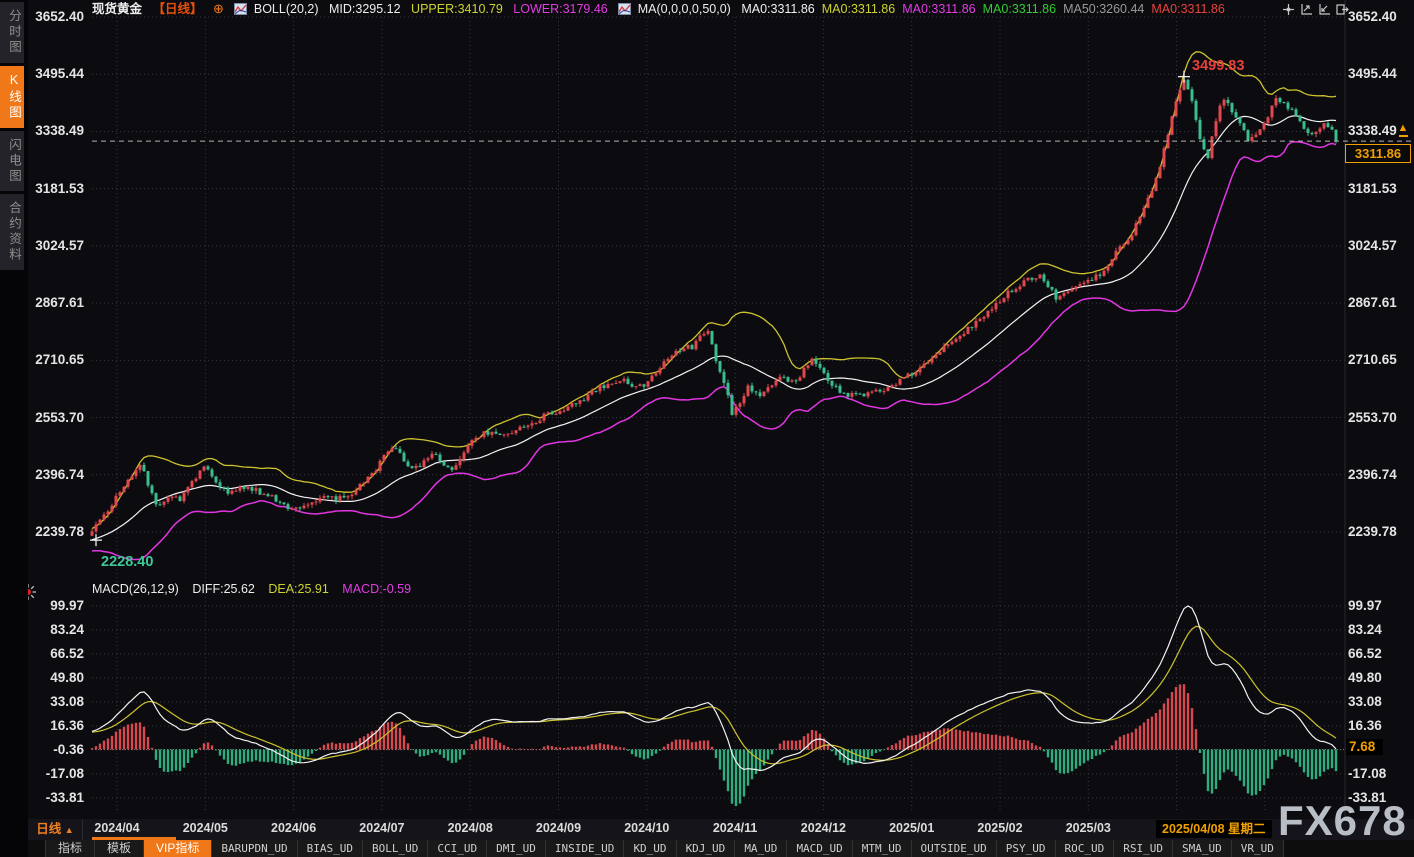 This screenshot has width=1414, height=857. What do you see at coordinates (1372, 188) in the screenshot?
I see `price-tick-right: 3181.53` at bounding box center [1372, 188].